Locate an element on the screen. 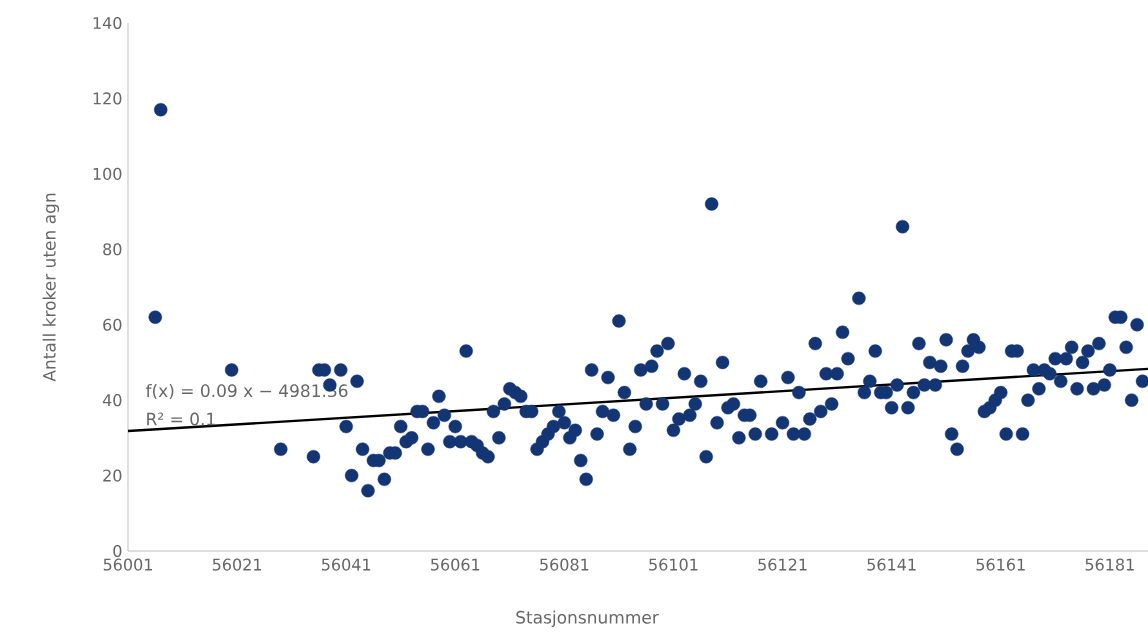 This screenshot has height=642, width=1148. x-tick-label: 56101 is located at coordinates (673, 564).